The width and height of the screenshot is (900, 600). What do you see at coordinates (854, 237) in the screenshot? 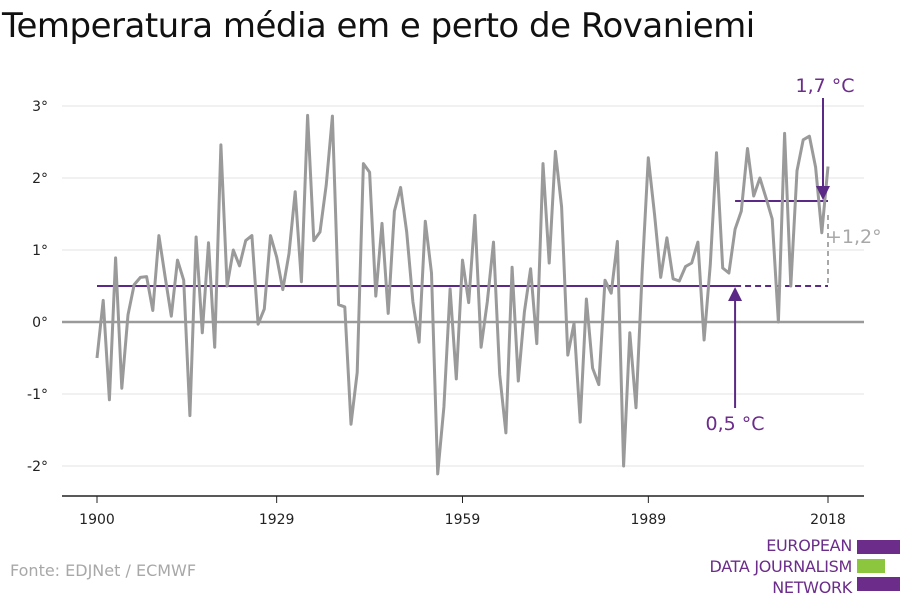
I see `annotation-difference-label: +1,2°` at bounding box center [854, 237].